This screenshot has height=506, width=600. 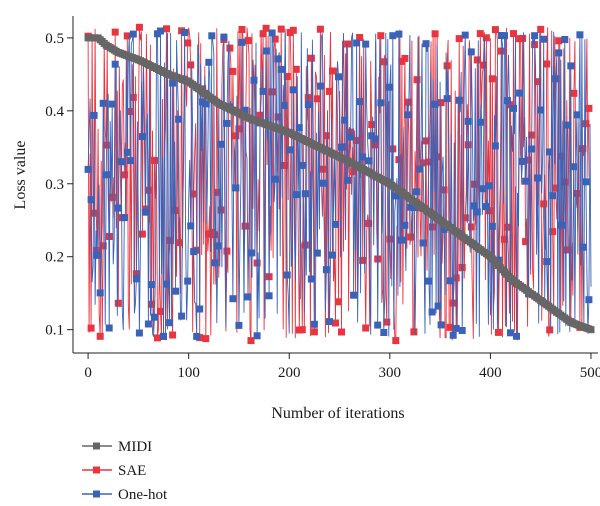 What do you see at coordinates (54, 185) in the screenshot?
I see `y-tick-label: 0.3` at bounding box center [54, 185].